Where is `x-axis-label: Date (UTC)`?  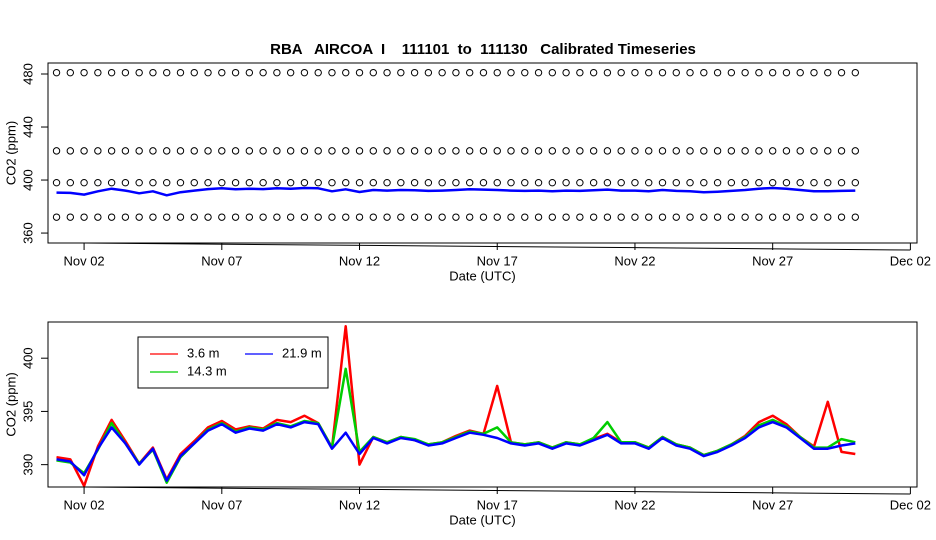
x-axis-label: Date (UTC) is located at coordinates (482, 275).